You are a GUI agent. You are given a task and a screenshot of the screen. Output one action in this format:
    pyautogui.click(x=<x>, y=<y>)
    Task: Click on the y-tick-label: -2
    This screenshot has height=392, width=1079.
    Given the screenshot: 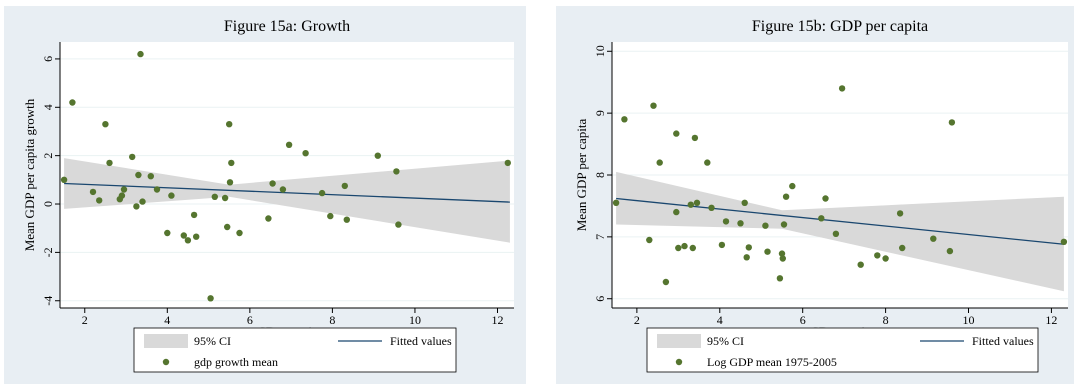 What is the action you would take?
    pyautogui.click(x=48, y=252)
    